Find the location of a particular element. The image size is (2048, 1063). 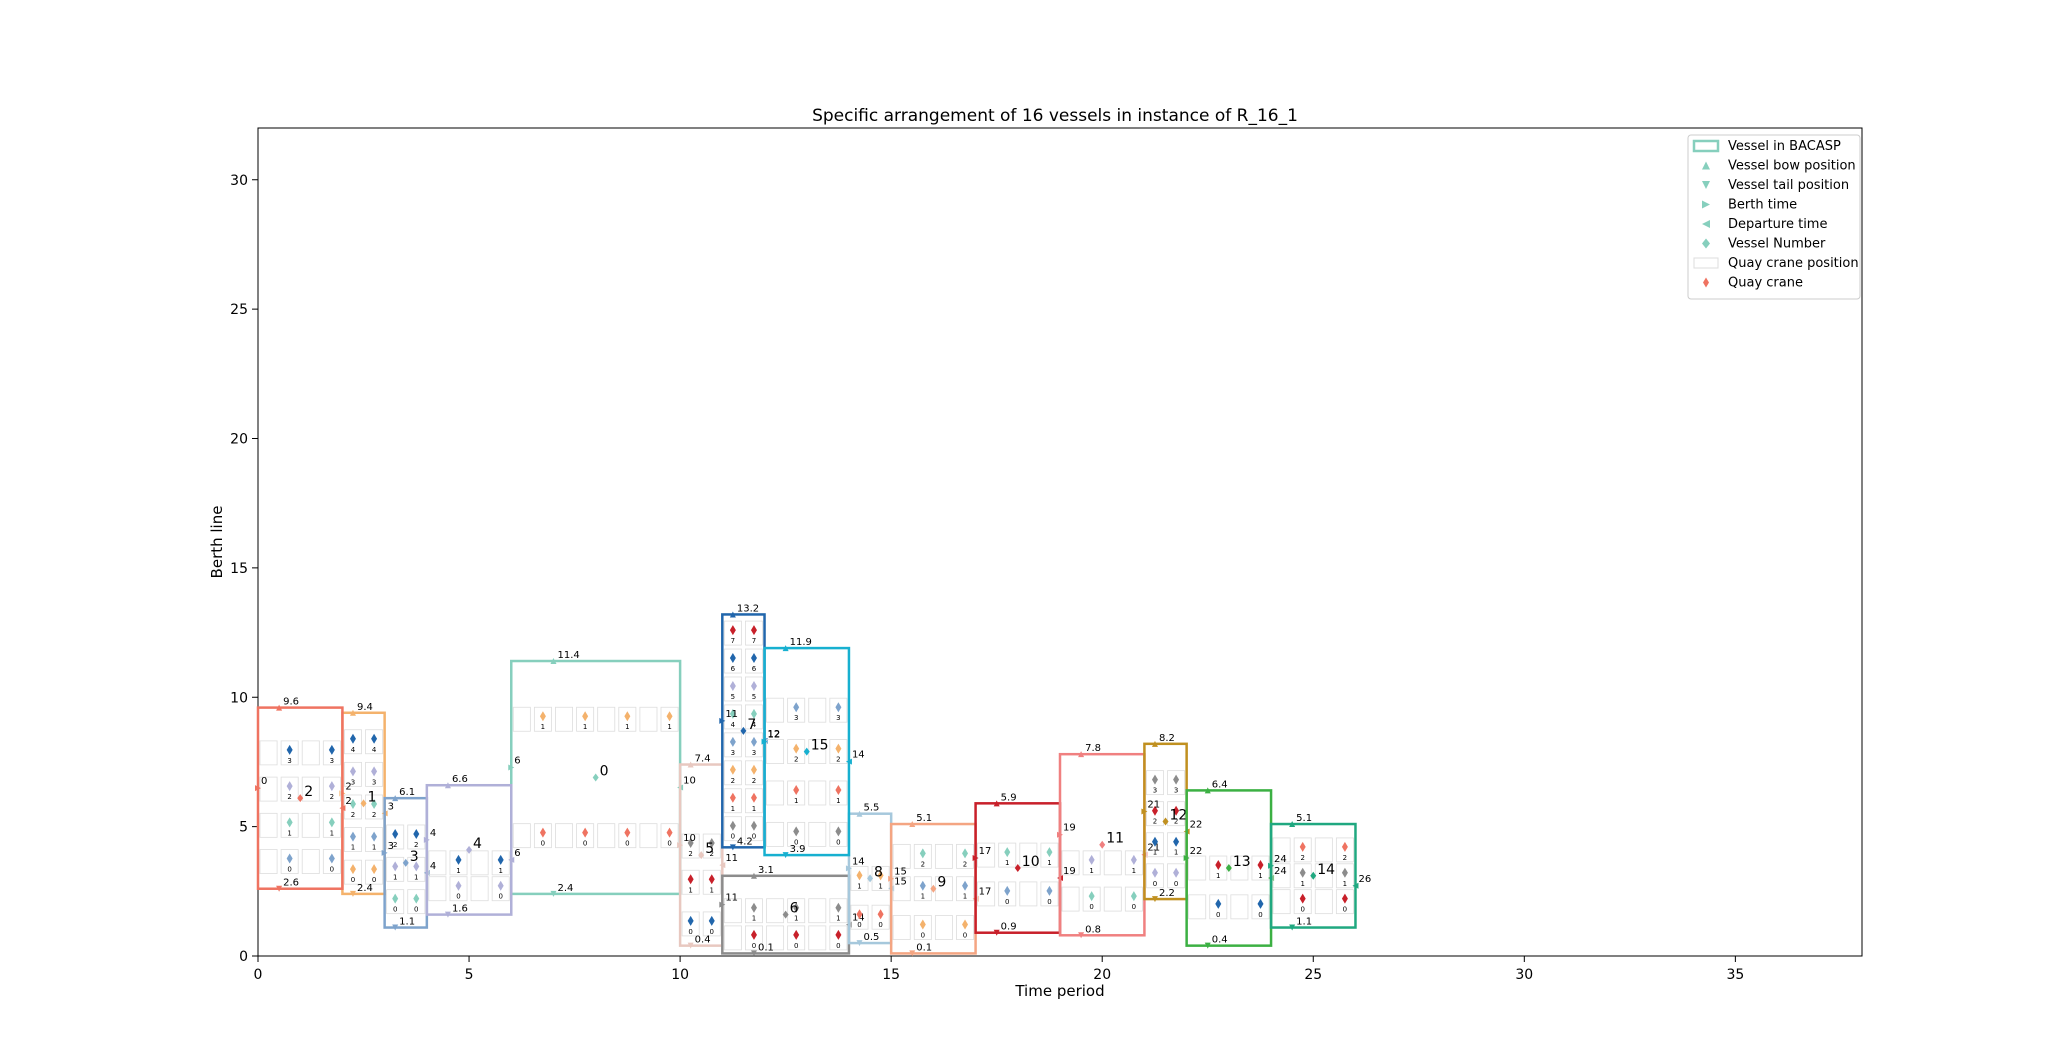

y-tick-label: 30 is located at coordinates (239, 181).